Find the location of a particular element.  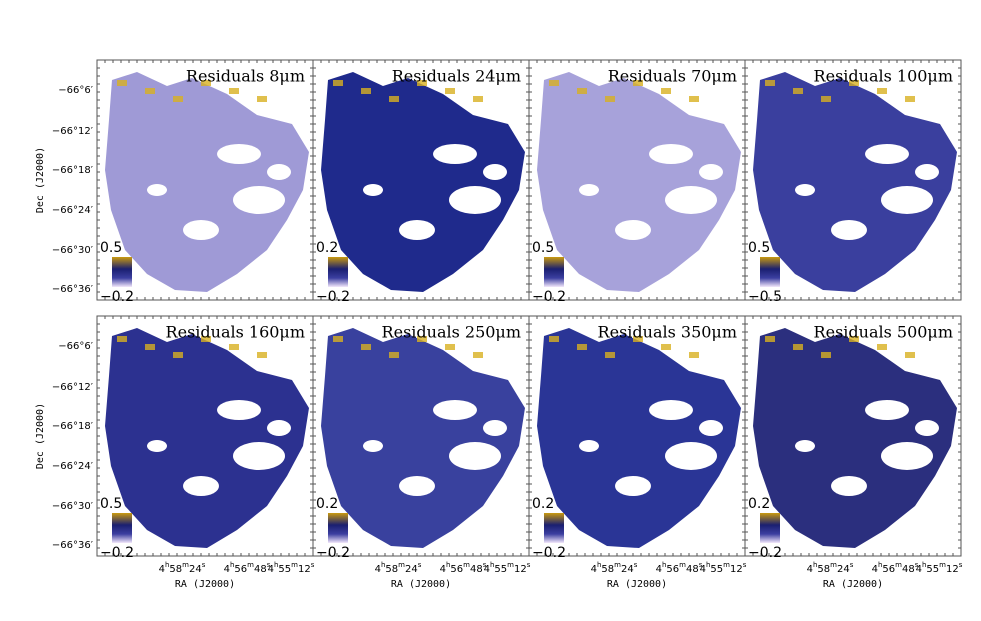

colorbar-min: −0.5 is located at coordinates (765, 297).